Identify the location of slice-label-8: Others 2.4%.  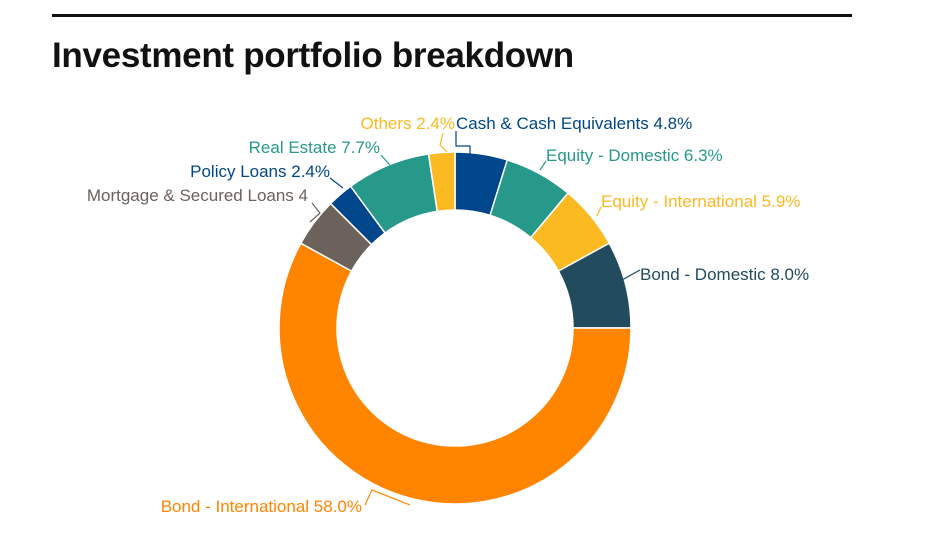
(408, 123).